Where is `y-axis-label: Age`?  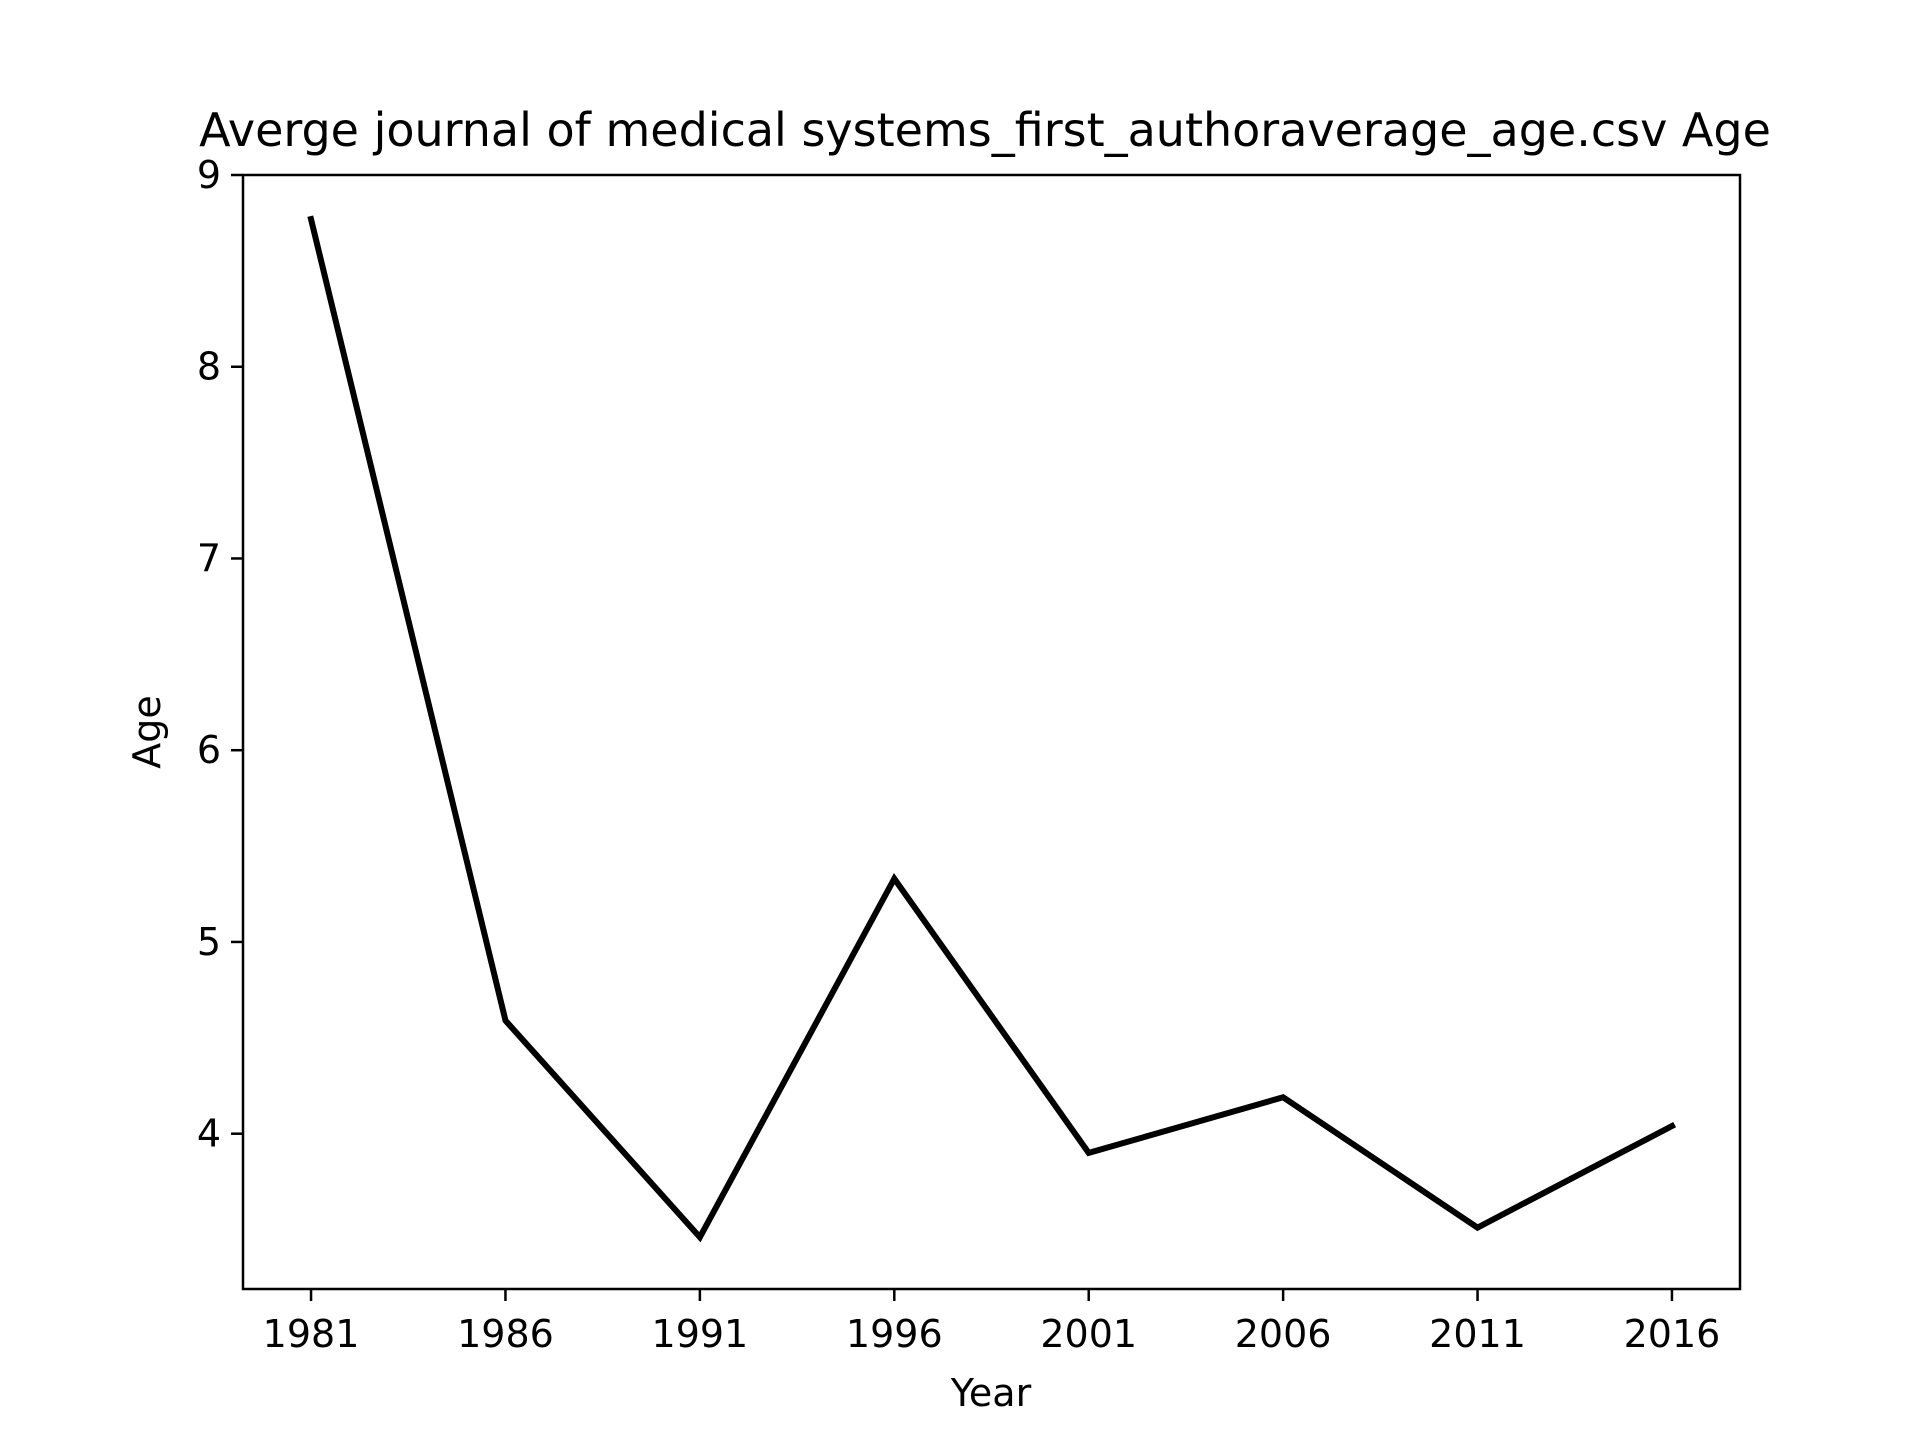 y-axis-label: Age is located at coordinates (147, 732).